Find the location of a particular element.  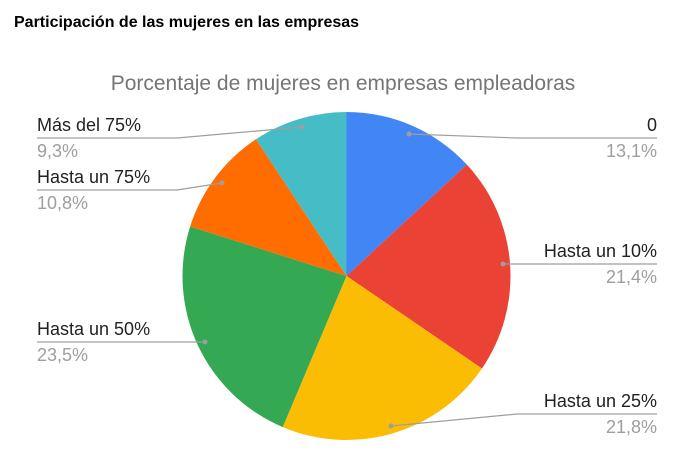

slice-percent: 9,3% is located at coordinates (58, 151).